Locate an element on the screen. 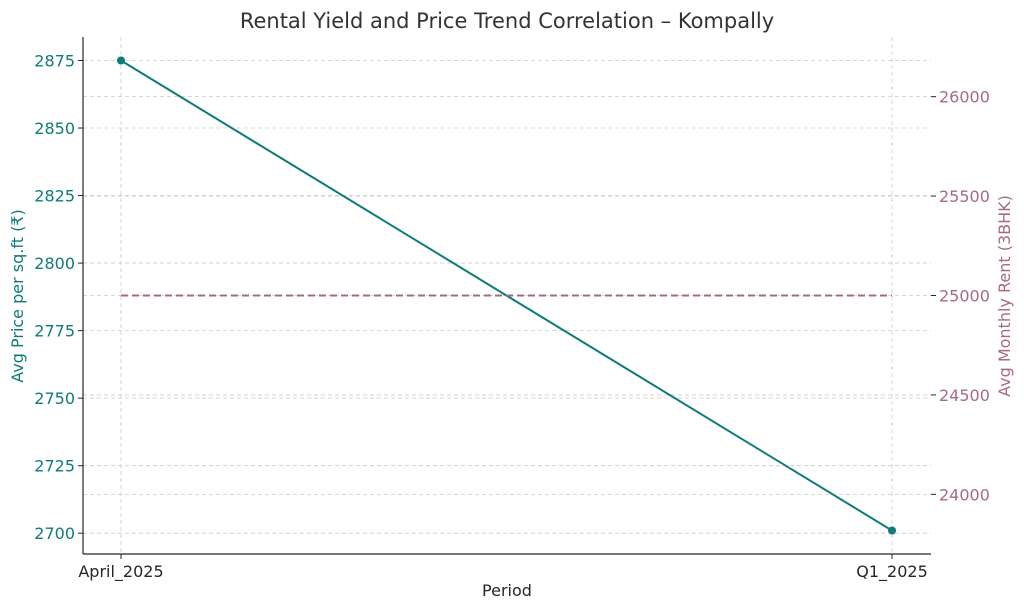 Image resolution: width=1024 pixels, height=610 pixels. y-left-tick-label: 2725 is located at coordinates (54, 466).